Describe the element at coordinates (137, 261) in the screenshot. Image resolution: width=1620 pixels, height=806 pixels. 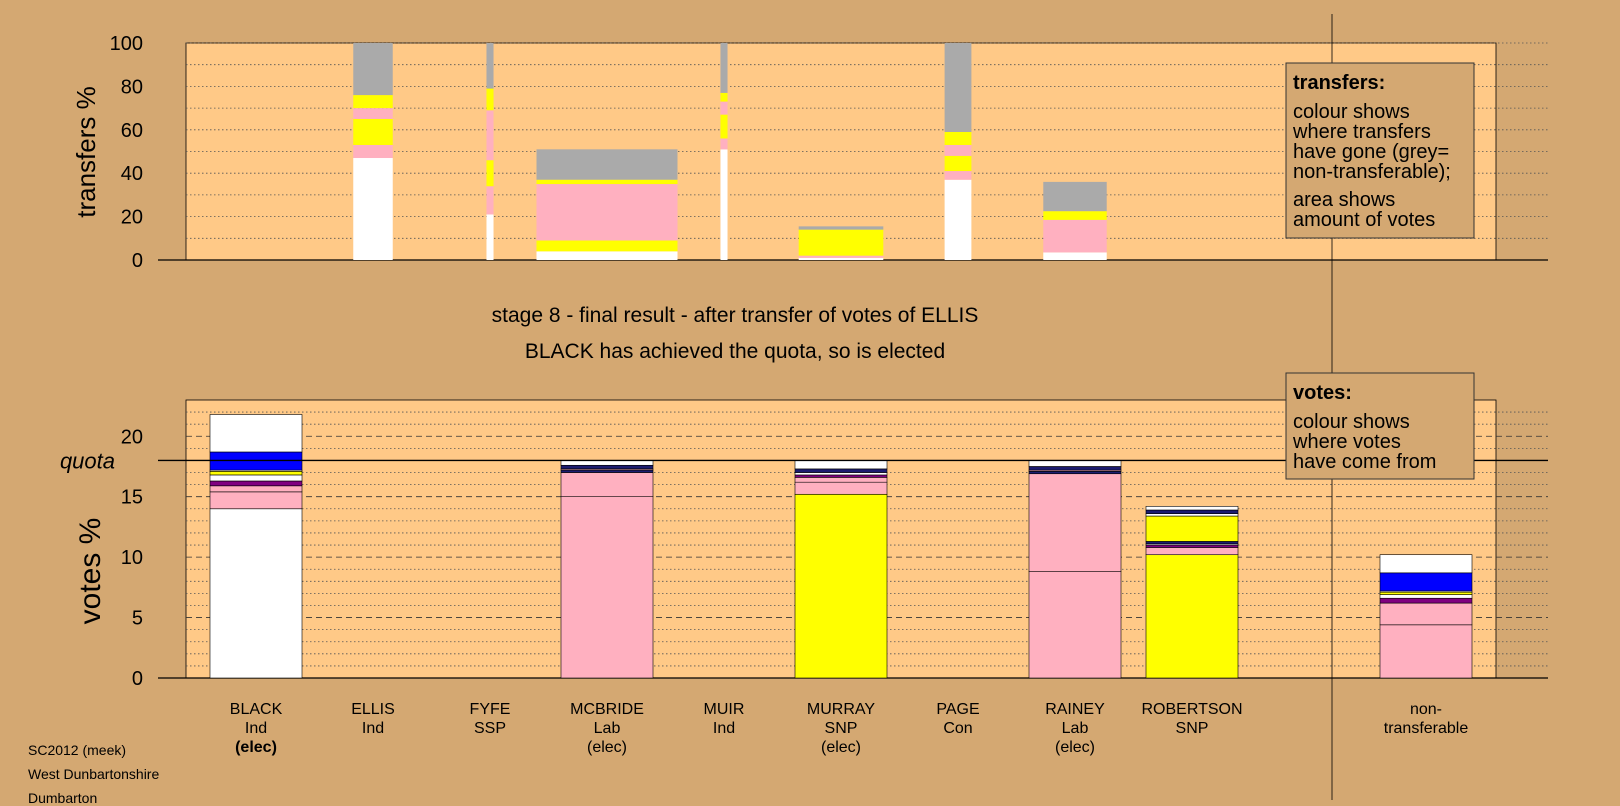
I see `transfers-tick-label: 0` at that location.